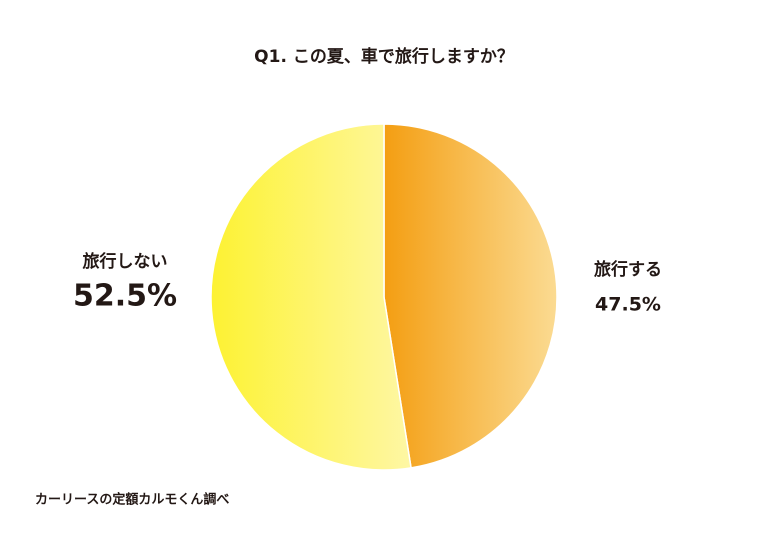 This screenshot has height=538, width=768. What do you see at coordinates (384, 56) in the screenshot?
I see `chart-title: Q1. この夏、車で旅行しますか？` at bounding box center [384, 56].